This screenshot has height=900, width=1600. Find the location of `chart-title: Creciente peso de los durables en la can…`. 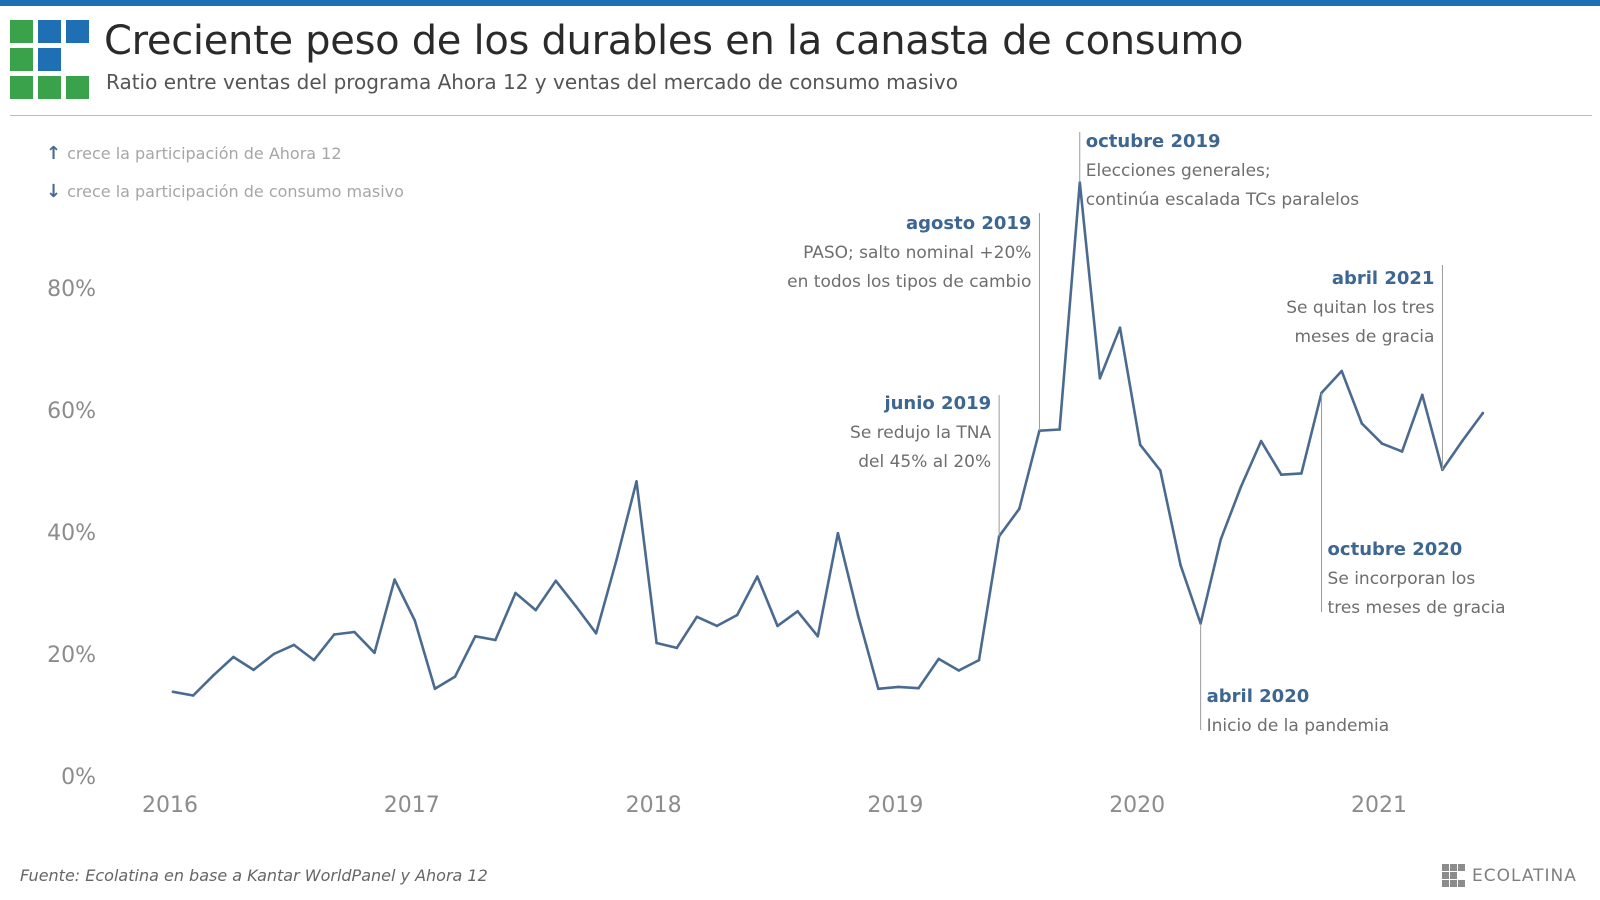

chart-title: Creciente peso de los durables en la can… is located at coordinates (674, 41).